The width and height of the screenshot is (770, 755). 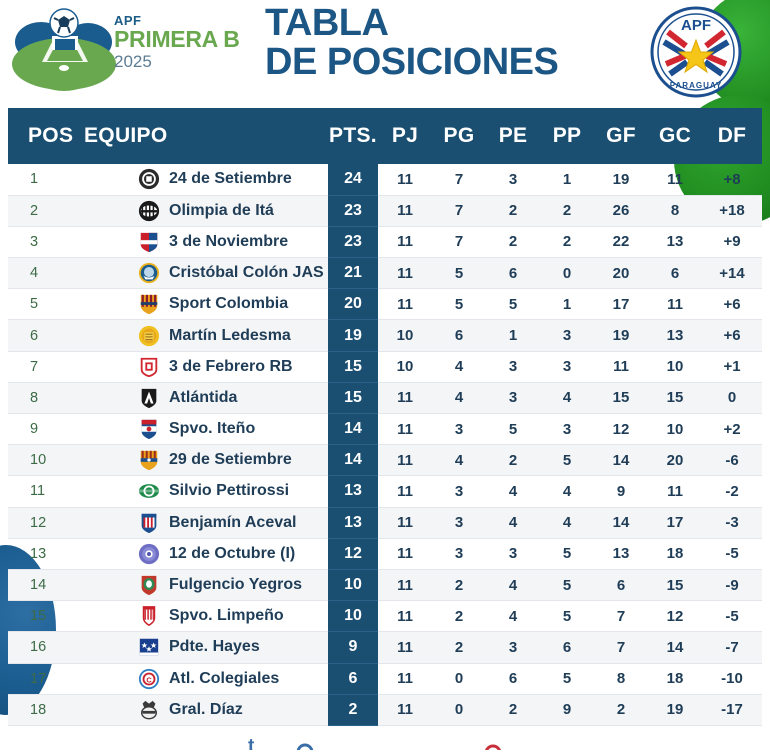 What do you see at coordinates (732, 398) in the screenshot?
I see `row-goal-difference: 0` at bounding box center [732, 398].